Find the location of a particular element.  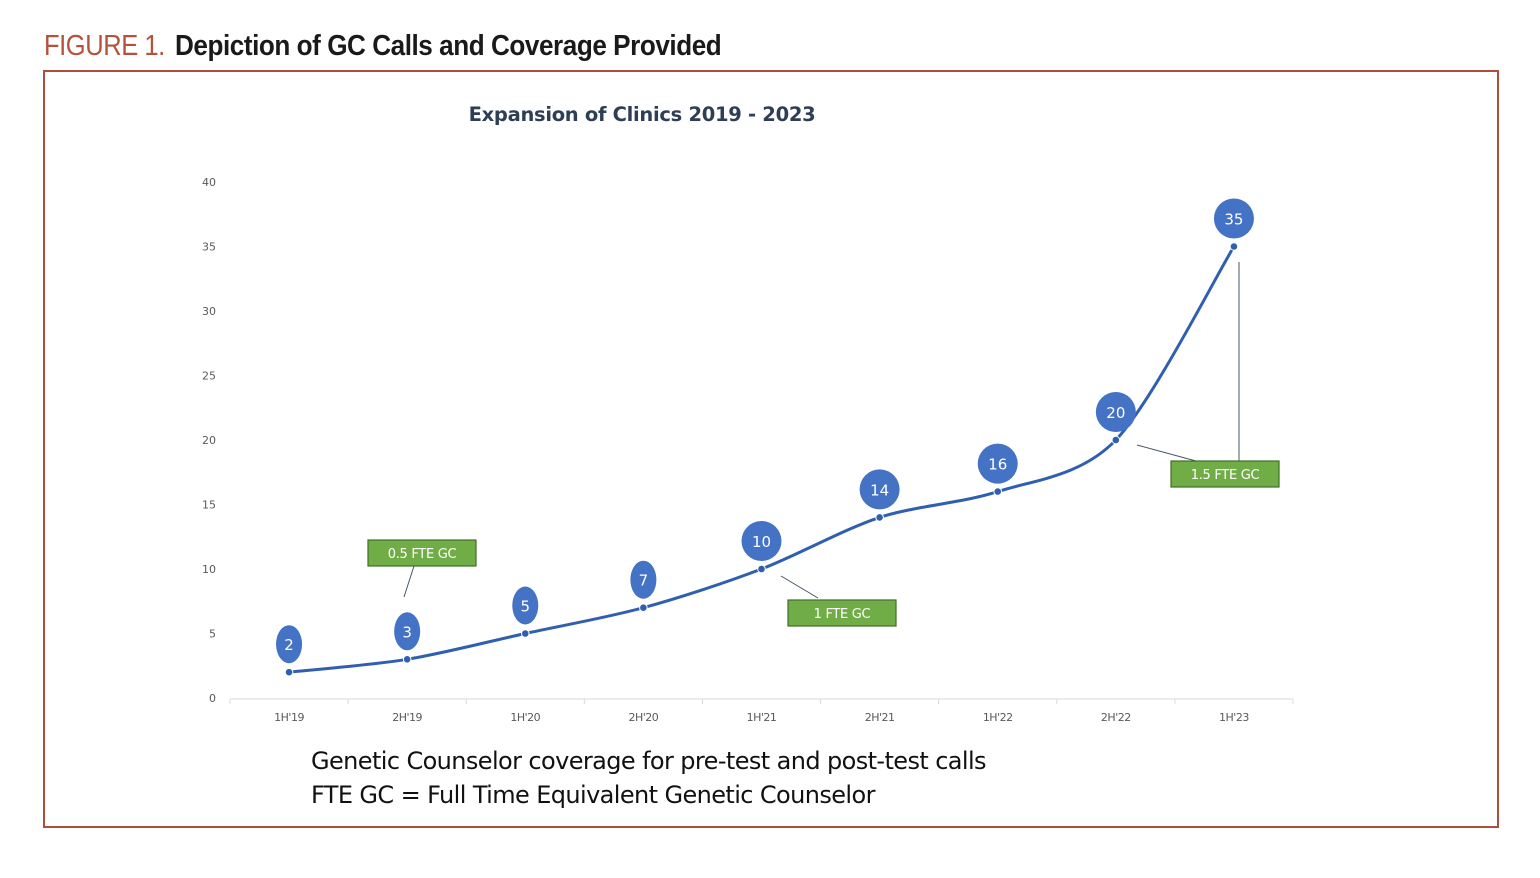

callout-text: 0.5 FTE GC is located at coordinates (422, 554).